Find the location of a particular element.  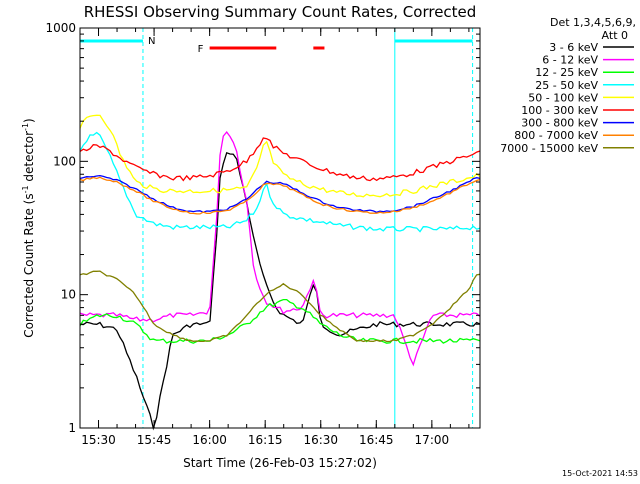

y-axis-label-end: ) is located at coordinates (29, 120).